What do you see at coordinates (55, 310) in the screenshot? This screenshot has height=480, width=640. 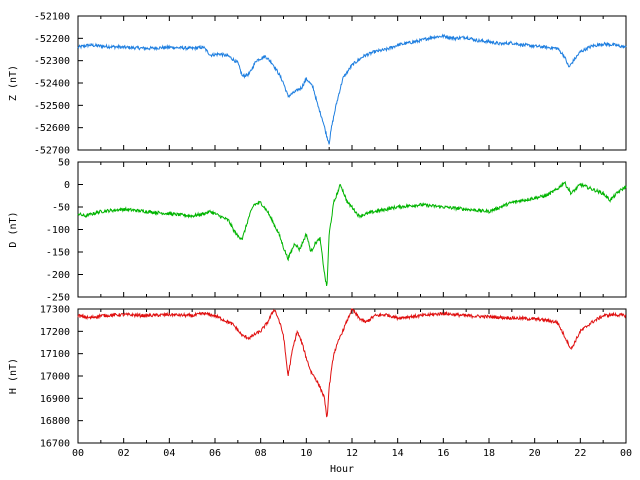 I see `y-tick-label: 17300` at bounding box center [55, 310].